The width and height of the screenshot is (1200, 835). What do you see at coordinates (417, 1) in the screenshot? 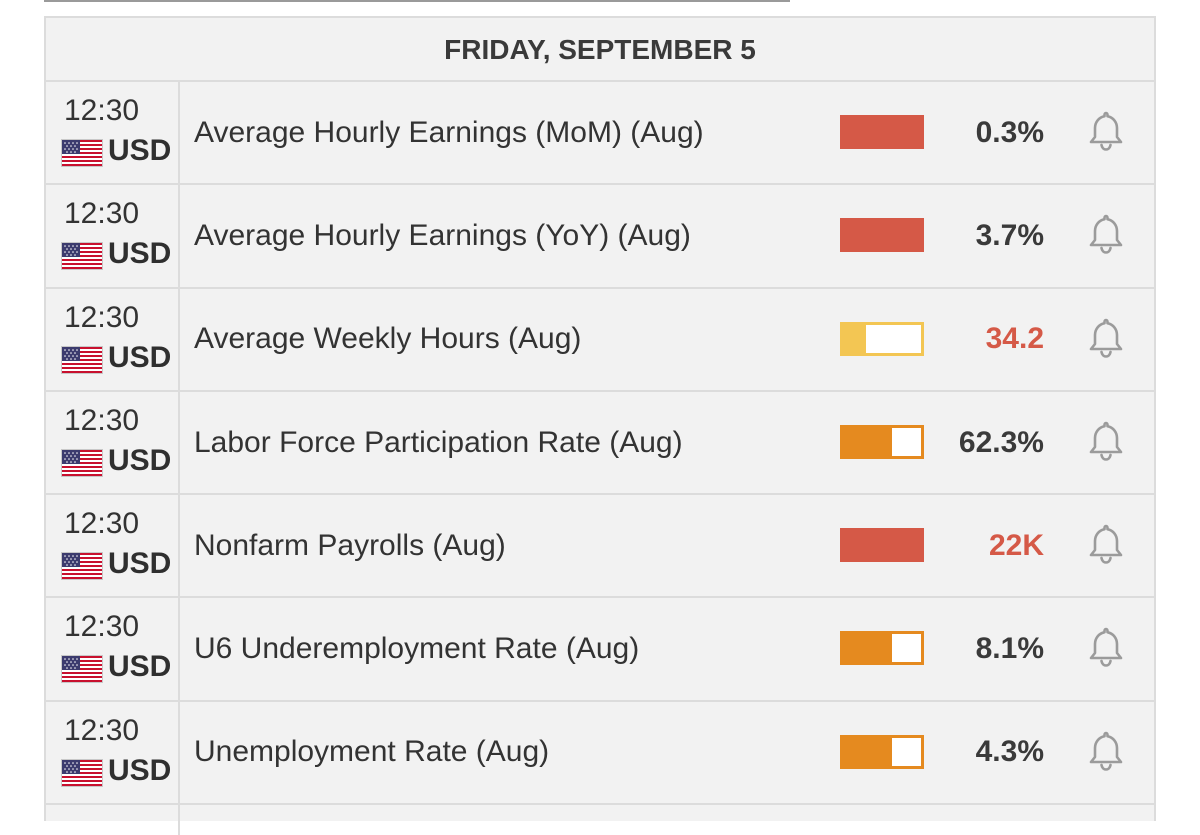
I see `top-divider` at bounding box center [417, 1].